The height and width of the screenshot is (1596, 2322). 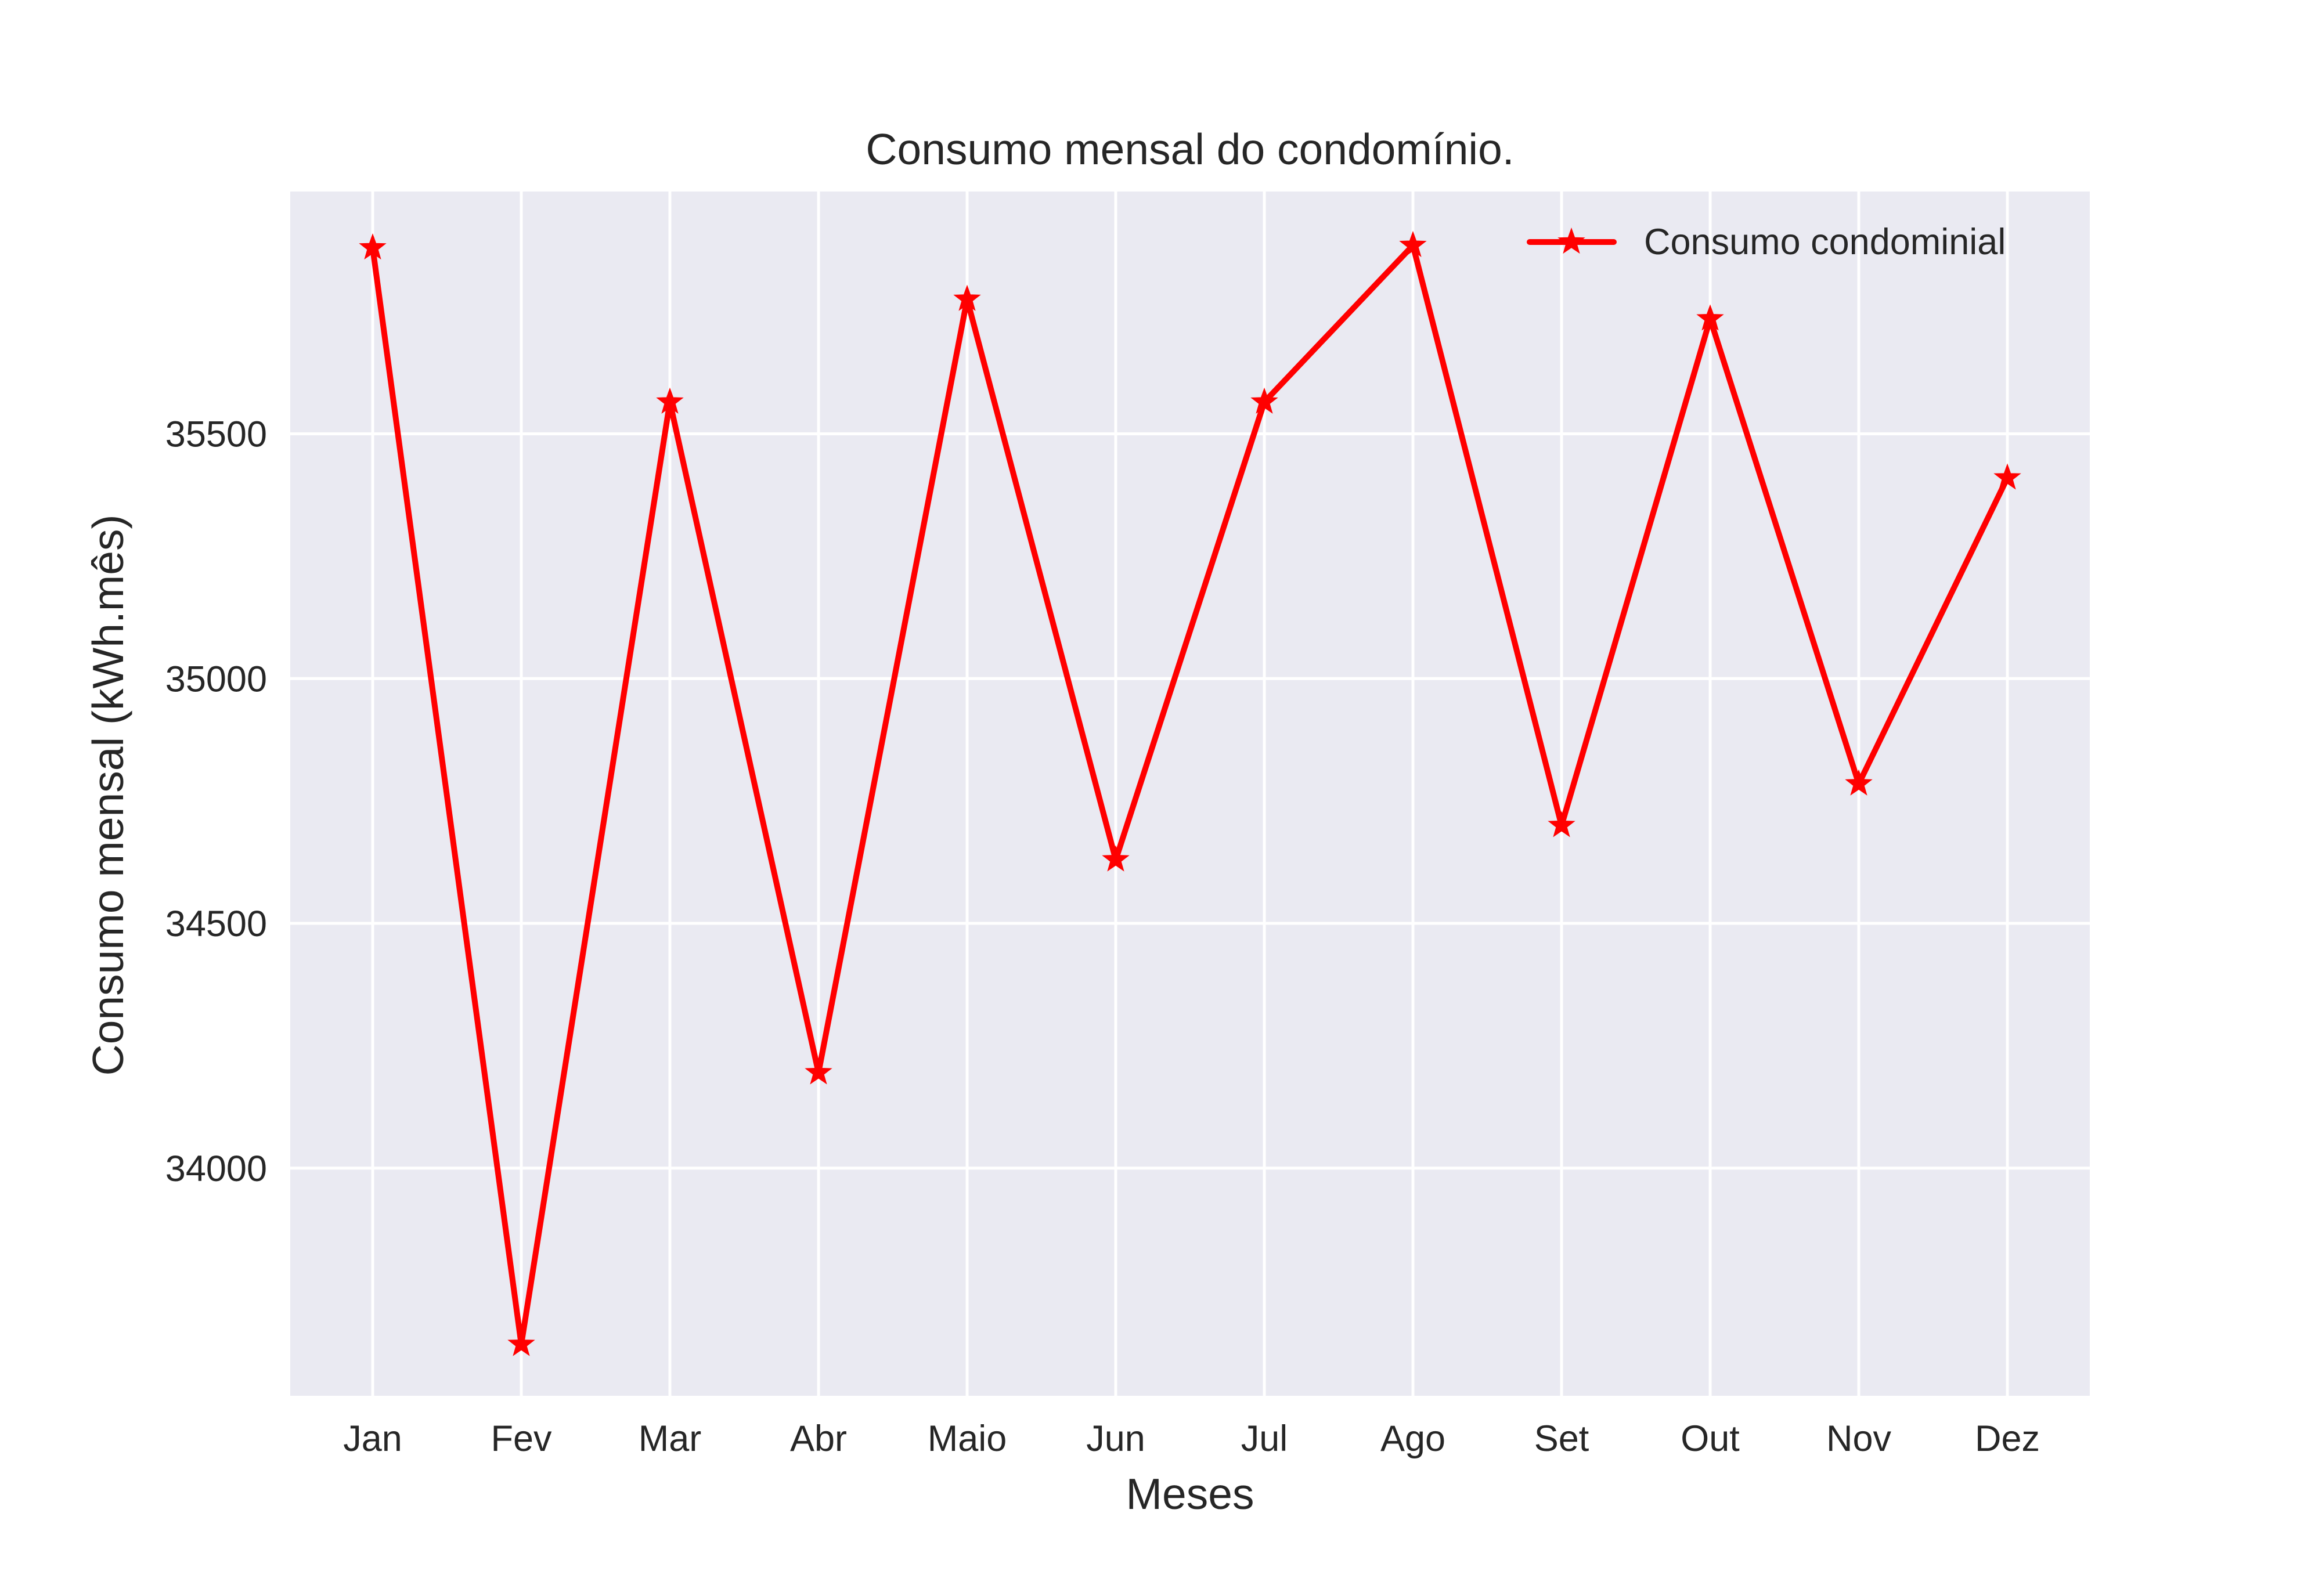 What do you see at coordinates (1190, 1493) in the screenshot?
I see `x-axis-label: Meses` at bounding box center [1190, 1493].